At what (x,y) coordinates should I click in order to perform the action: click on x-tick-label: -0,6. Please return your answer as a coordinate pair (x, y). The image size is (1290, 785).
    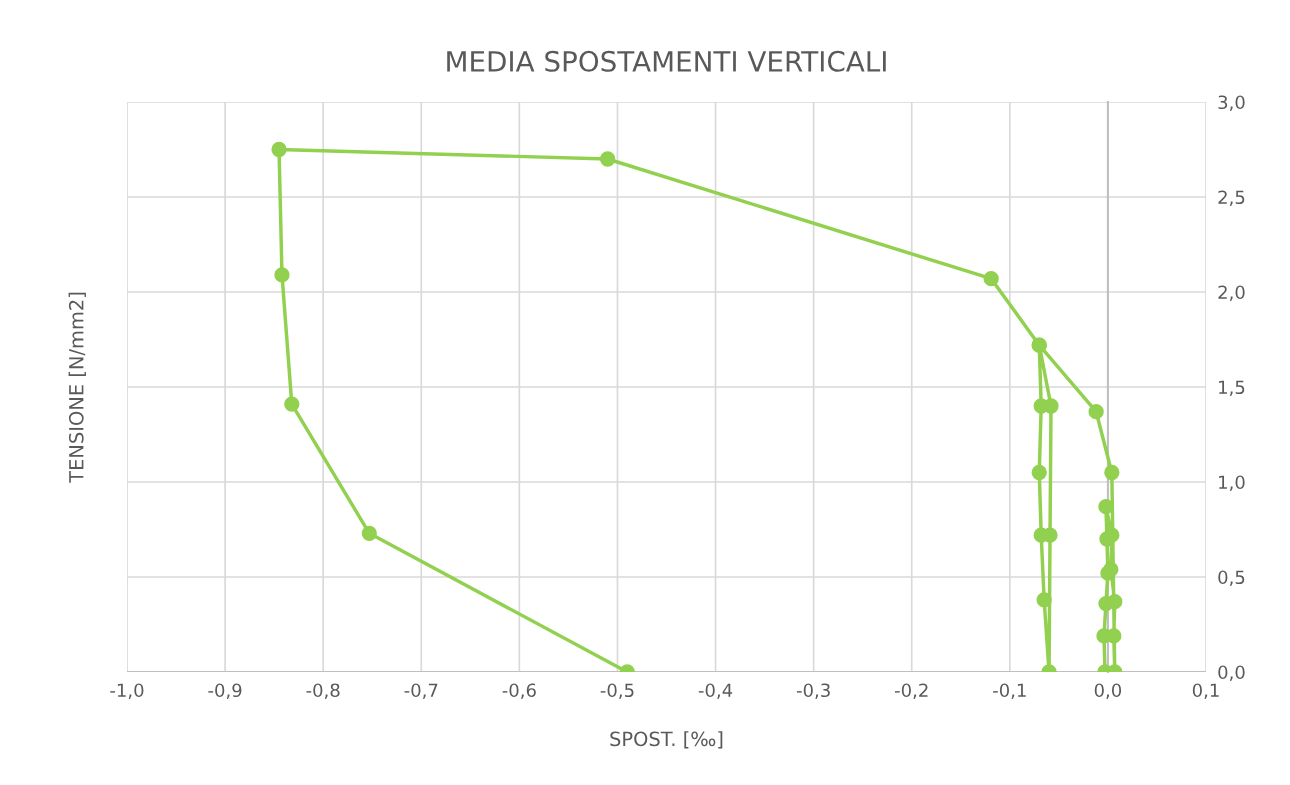
    Looking at the image, I should click on (519, 691).